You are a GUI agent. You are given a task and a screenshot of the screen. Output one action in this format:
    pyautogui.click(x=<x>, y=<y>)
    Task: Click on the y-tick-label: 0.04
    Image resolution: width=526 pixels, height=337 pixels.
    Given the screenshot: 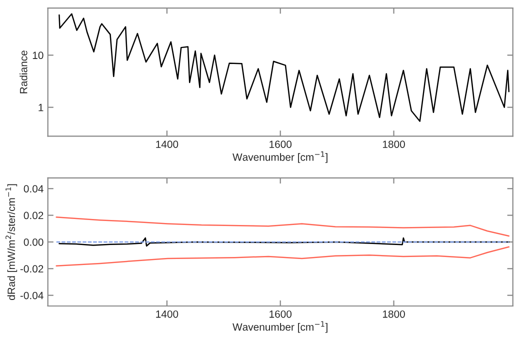 What is the action you would take?
    pyautogui.click(x=34, y=188)
    